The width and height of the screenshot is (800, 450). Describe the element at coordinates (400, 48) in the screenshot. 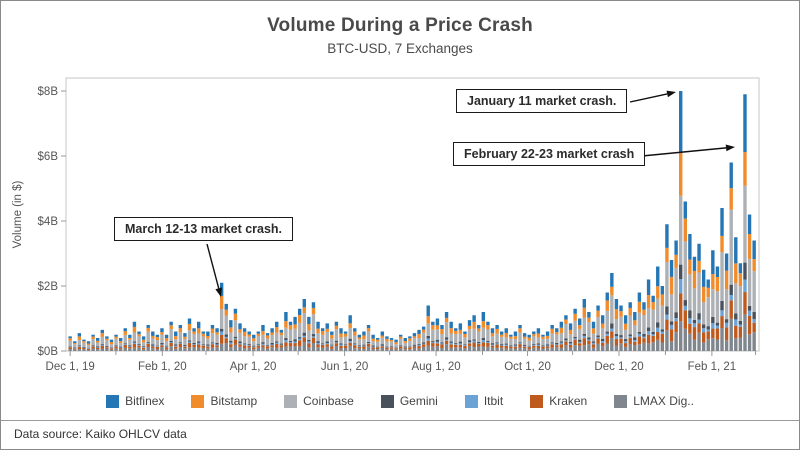

I see `chart-subtitle: BTC-USD, 7 Exchanges` at that location.